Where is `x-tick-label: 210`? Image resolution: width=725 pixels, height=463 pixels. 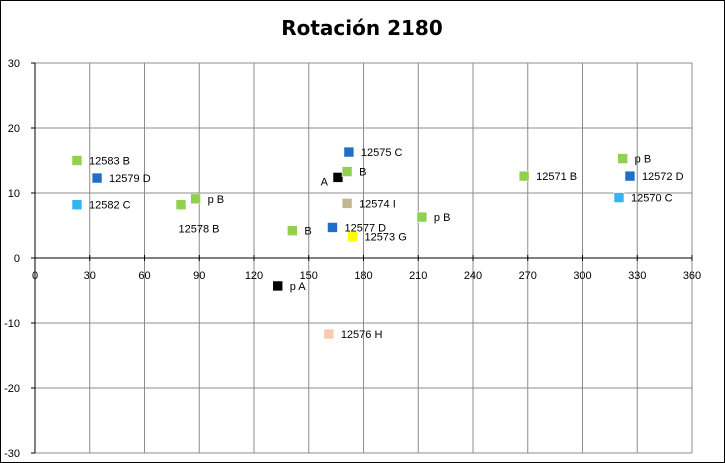 x-tick-label: 210 is located at coordinates (418, 276).